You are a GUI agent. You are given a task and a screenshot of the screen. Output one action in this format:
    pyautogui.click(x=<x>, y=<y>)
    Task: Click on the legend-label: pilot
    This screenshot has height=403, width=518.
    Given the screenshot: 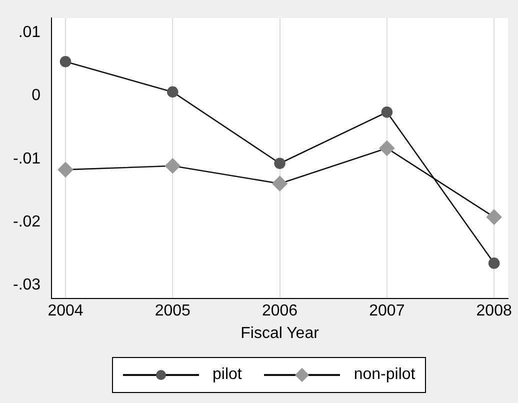 What is the action you would take?
    pyautogui.click(x=227, y=375)
    